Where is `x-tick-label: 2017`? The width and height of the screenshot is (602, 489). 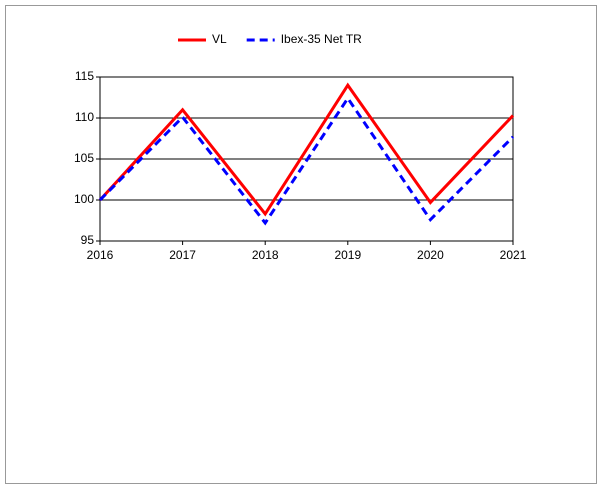 x-tick-label: 2017 is located at coordinates (182, 255).